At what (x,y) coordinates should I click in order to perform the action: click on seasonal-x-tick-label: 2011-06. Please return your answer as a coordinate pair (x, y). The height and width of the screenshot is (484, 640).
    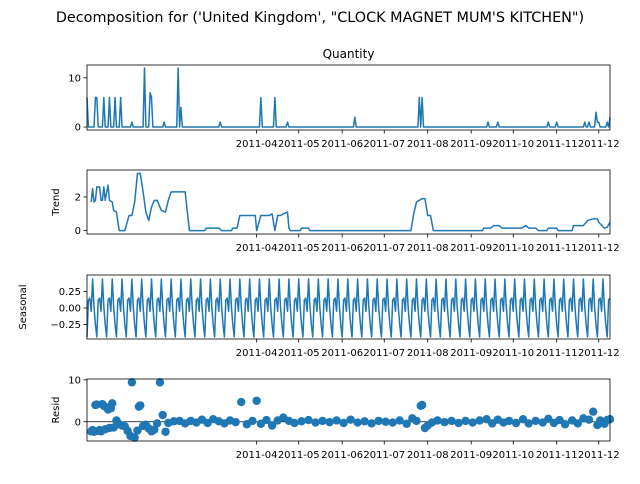
    Looking at the image, I should click on (342, 353).